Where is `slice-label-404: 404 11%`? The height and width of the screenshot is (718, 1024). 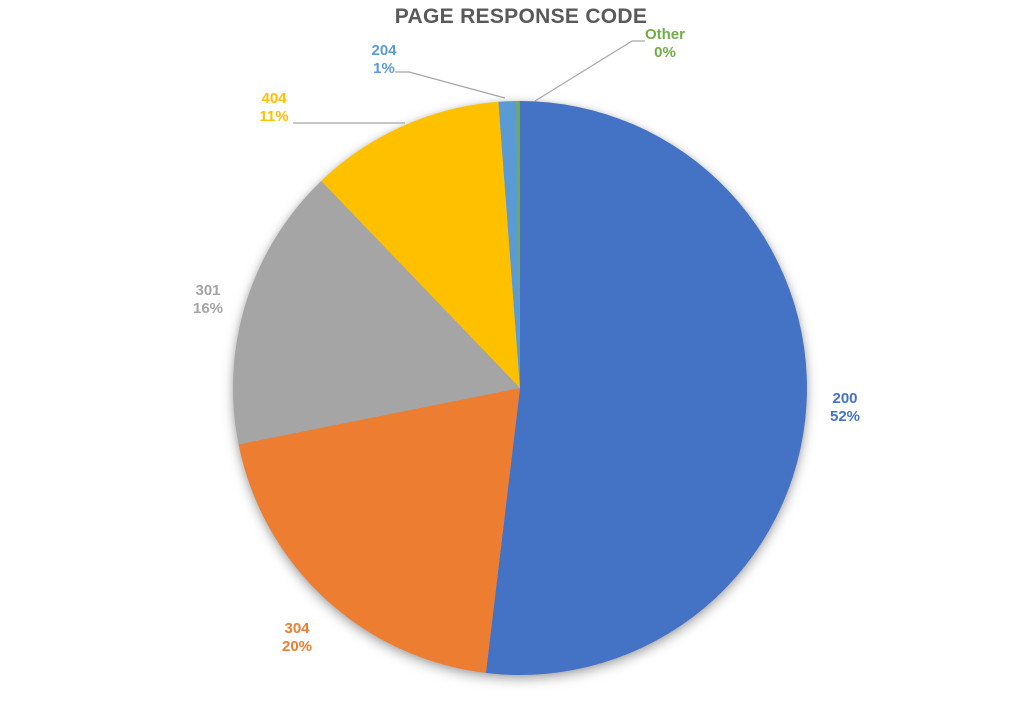 slice-label-404: 404 11% is located at coordinates (273, 107).